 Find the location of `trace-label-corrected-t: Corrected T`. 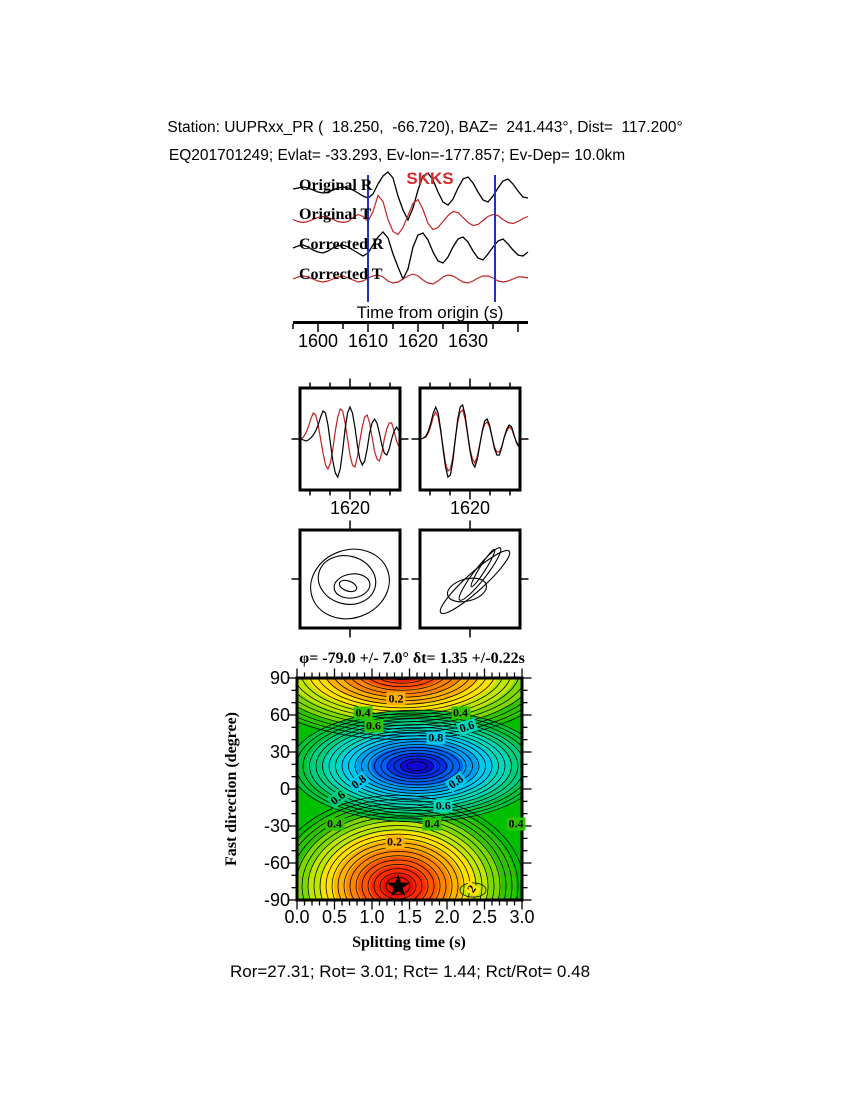

trace-label-corrected-t: Corrected T is located at coordinates (341, 274).